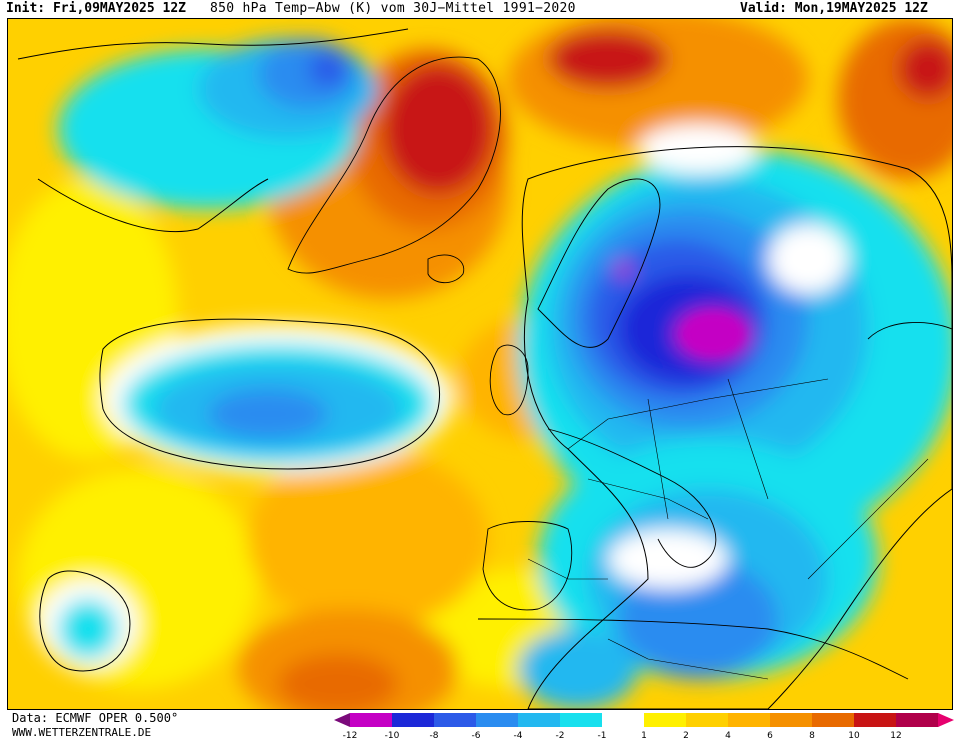 The image size is (959, 741). Describe the element at coordinates (342, 720) in the screenshot. I see `legend-arrow-min` at that location.